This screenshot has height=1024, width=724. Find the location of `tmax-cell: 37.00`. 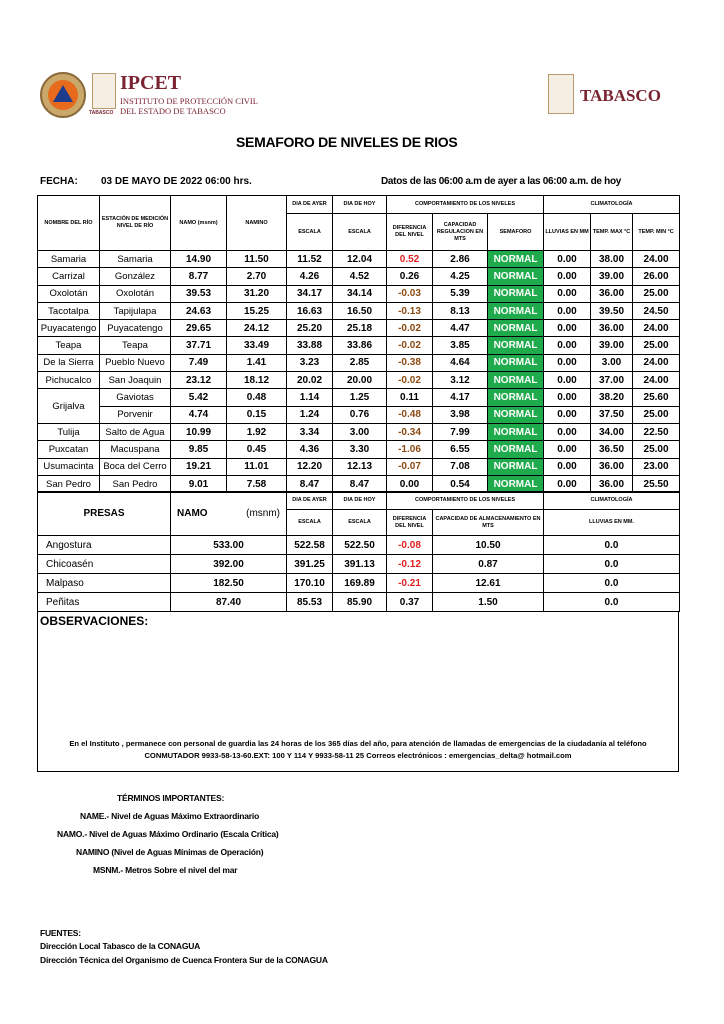

tmax-cell: 37.00 is located at coordinates (612, 380).